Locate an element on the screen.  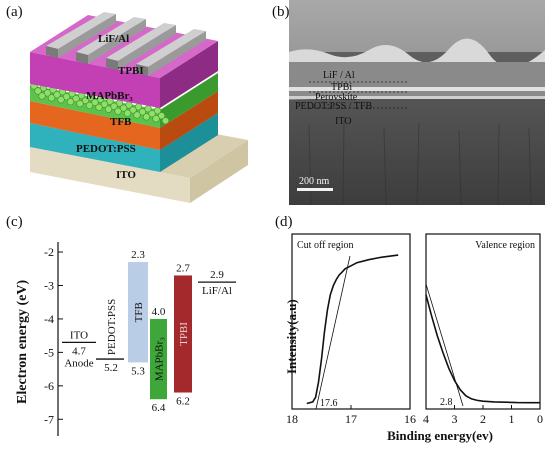
scale-bar-label: 200 nm is located at coordinates (314, 181).